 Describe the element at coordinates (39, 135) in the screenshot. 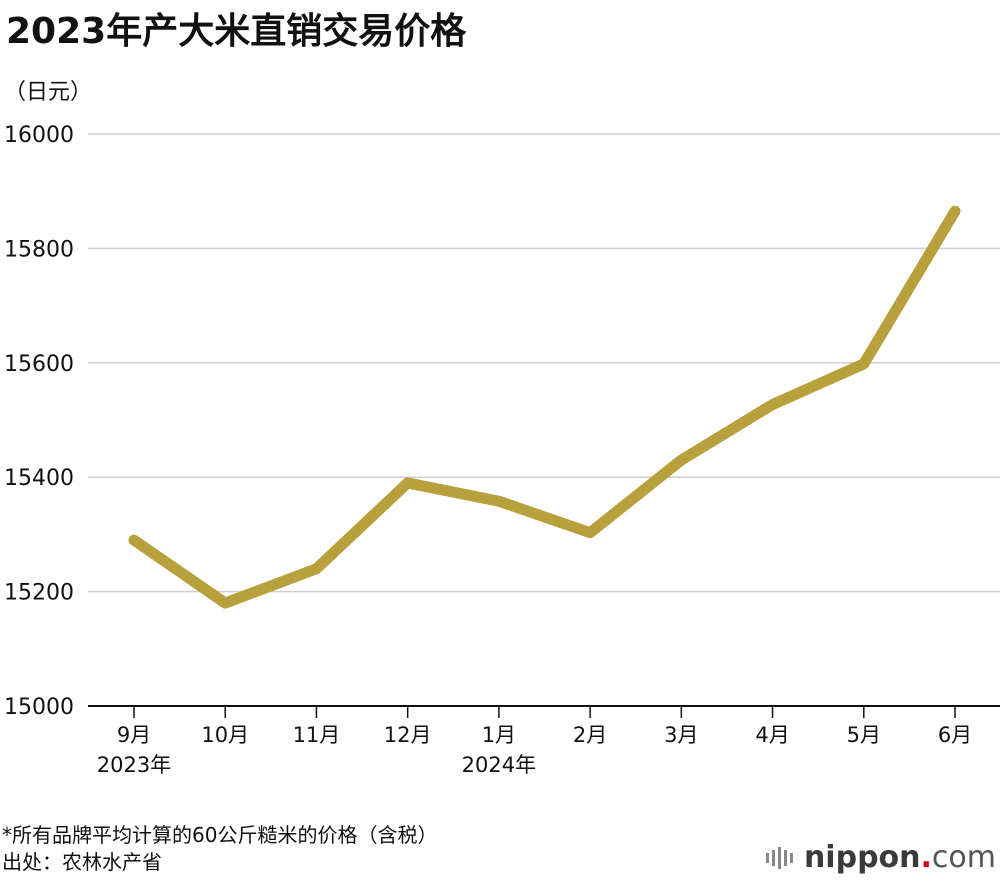

I see `y-tick-label: 16000` at that location.